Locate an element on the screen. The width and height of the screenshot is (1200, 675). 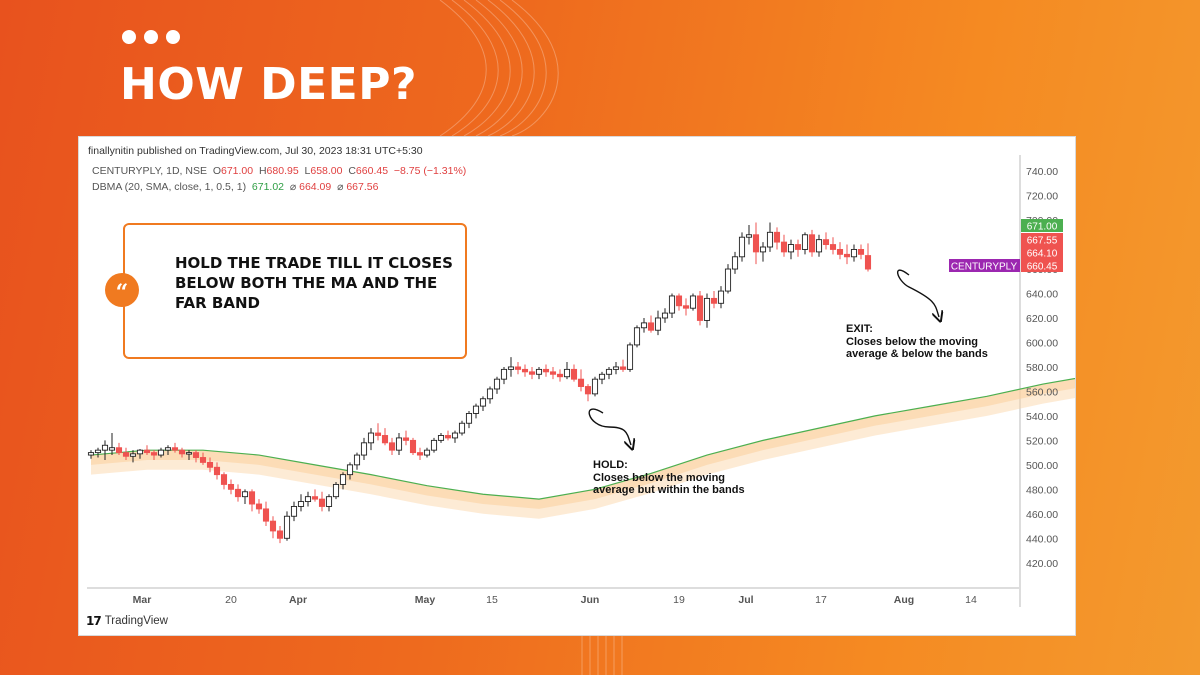
y-tick-label: 720.00 is located at coordinates (1042, 197).